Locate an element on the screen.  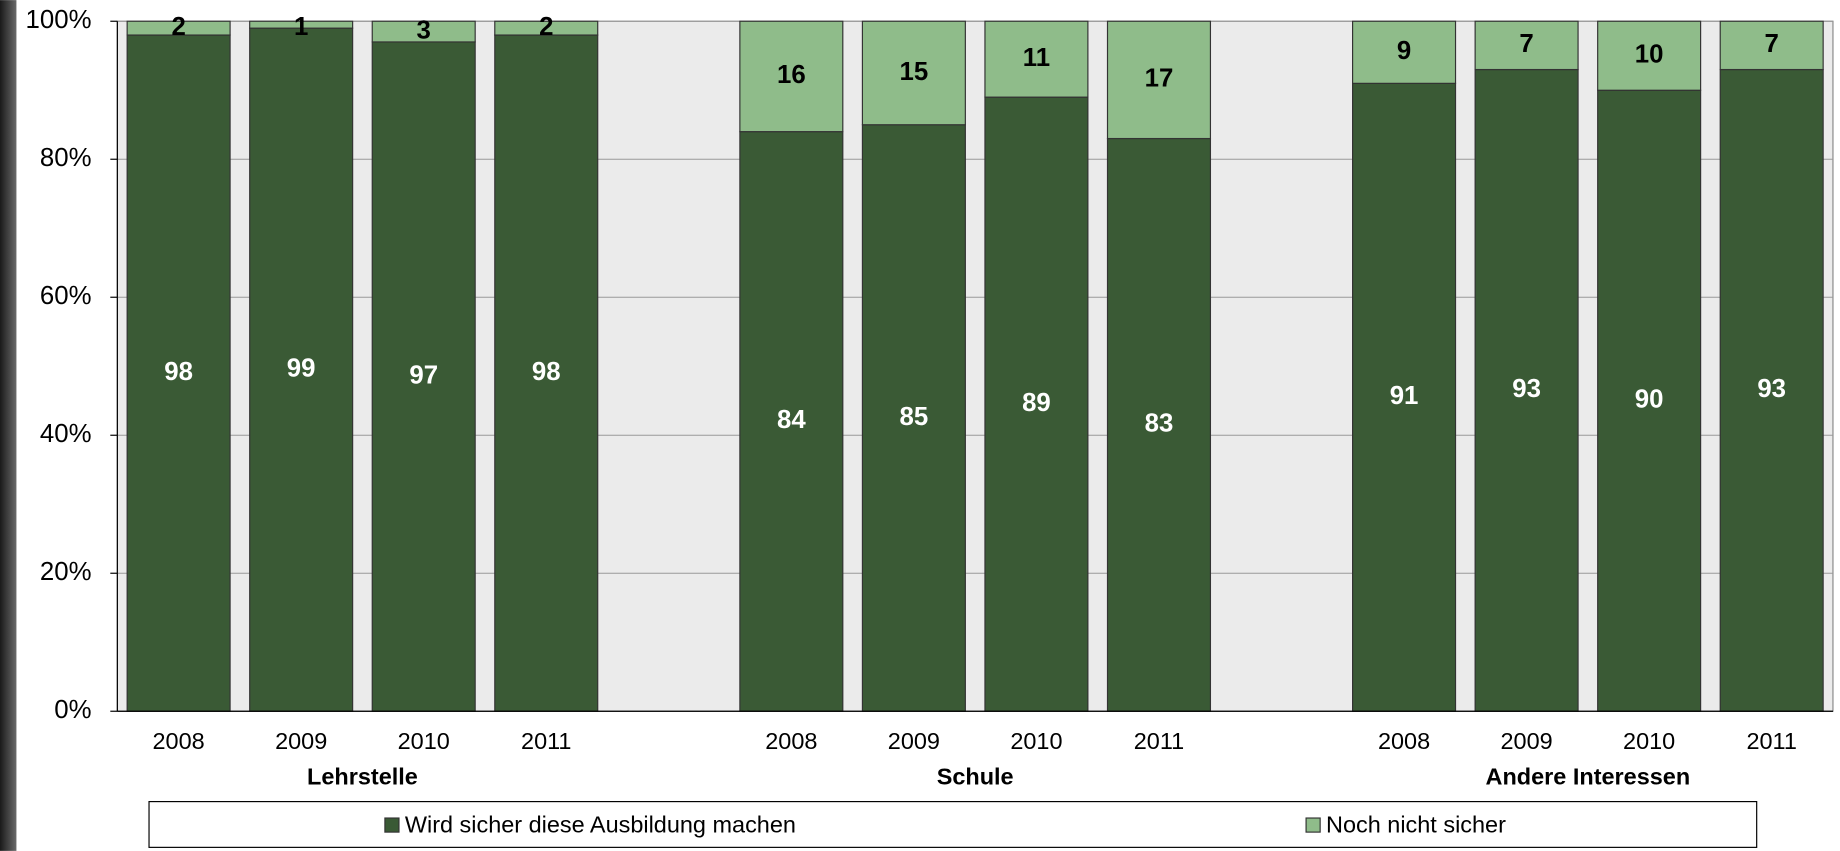
group-label: Schule is located at coordinates (975, 776).